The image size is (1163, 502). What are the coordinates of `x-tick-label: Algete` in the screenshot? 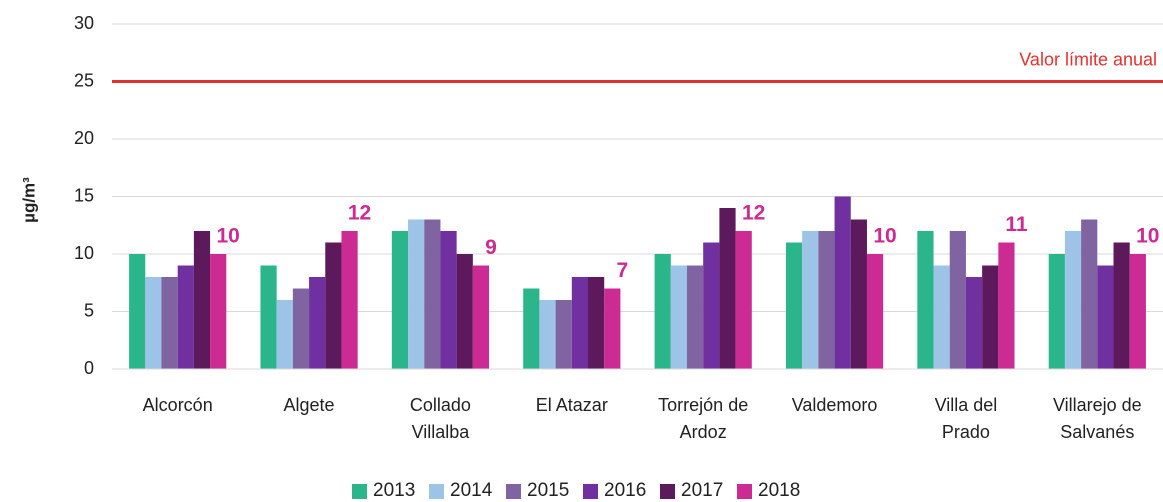 It's located at (309, 405).